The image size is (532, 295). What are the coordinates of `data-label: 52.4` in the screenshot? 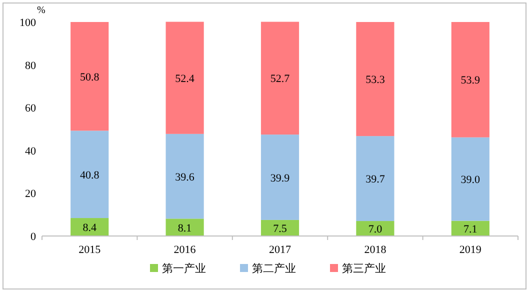 It's located at (185, 78).